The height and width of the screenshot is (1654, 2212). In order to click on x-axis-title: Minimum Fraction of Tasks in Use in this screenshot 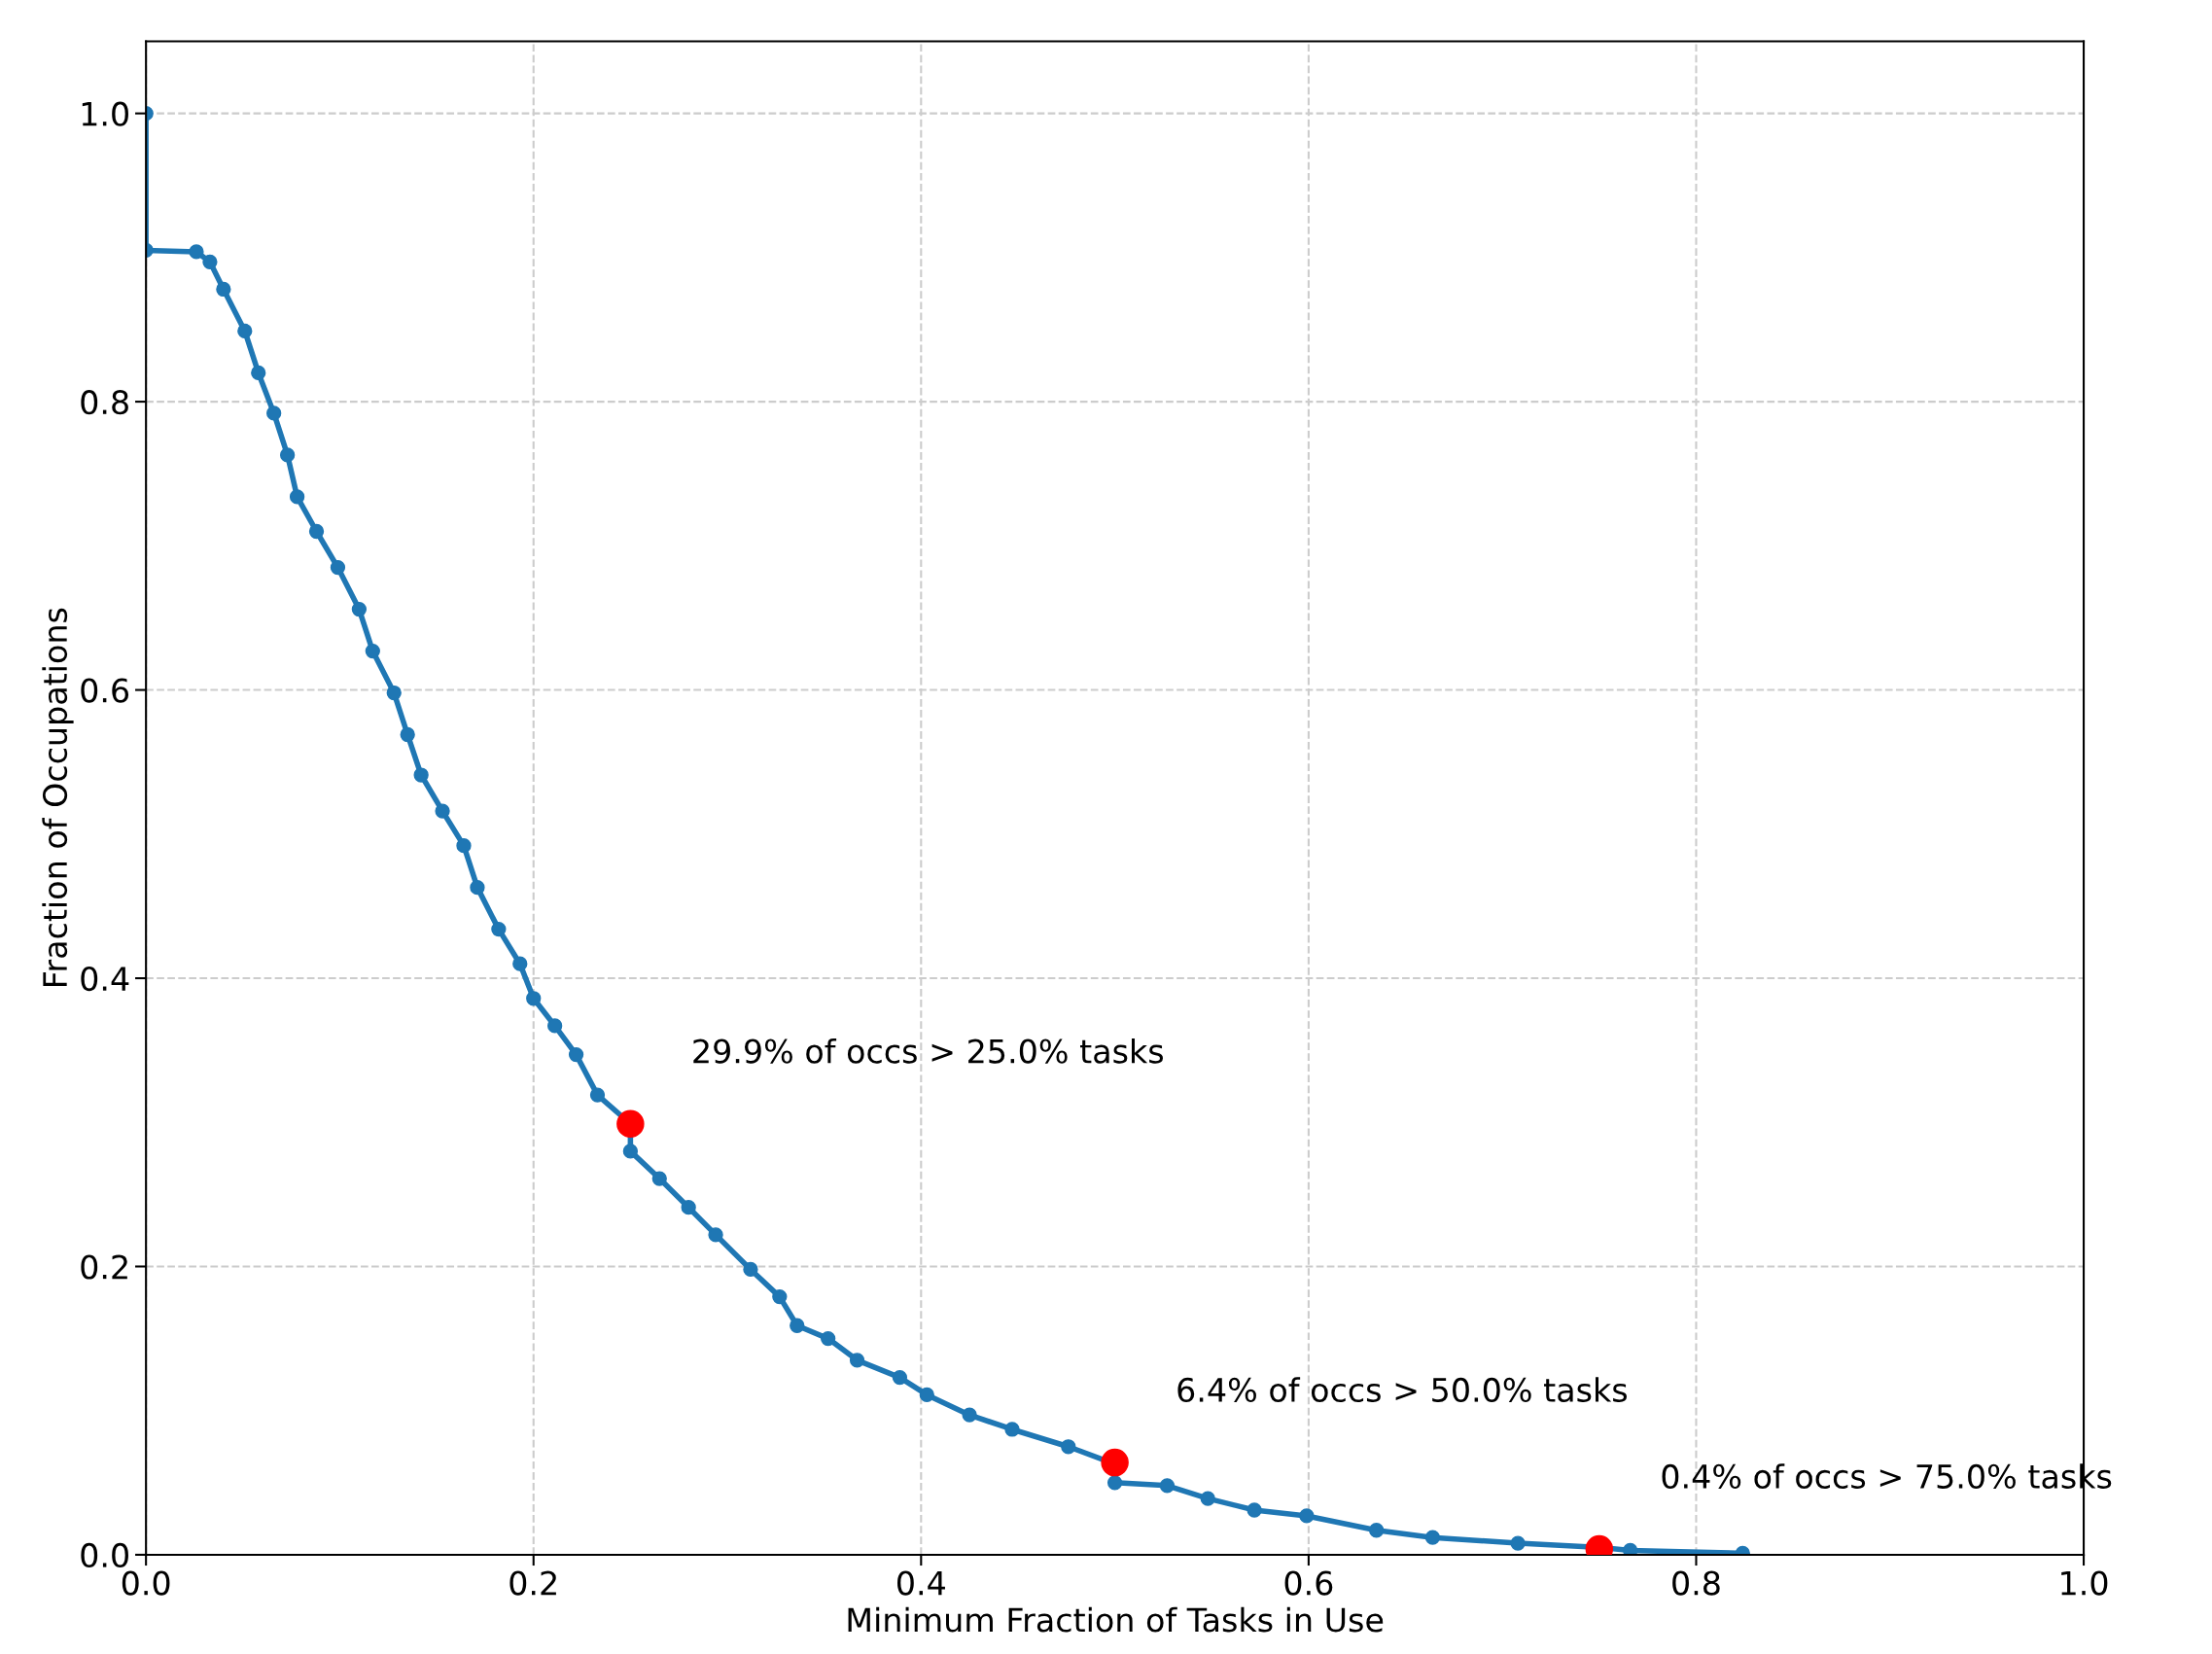, I will do `click(1116, 1619)`.